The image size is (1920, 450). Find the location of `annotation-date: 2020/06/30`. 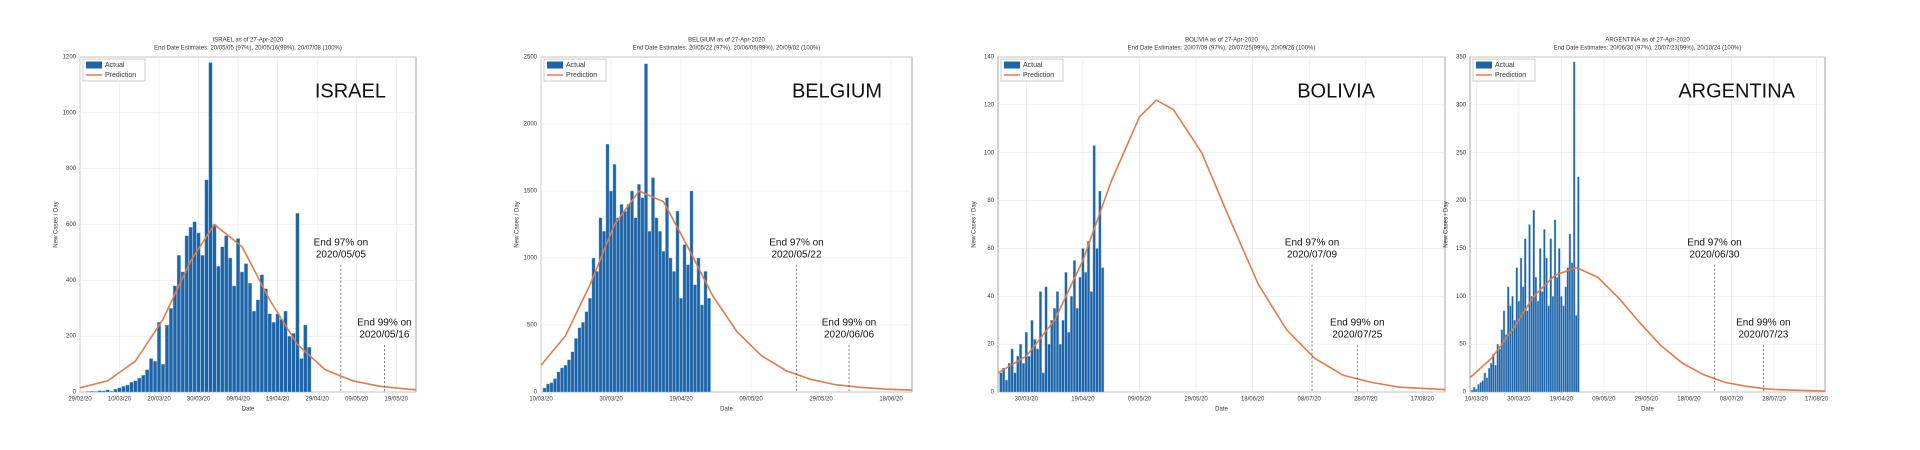

annotation-date: 2020/06/30 is located at coordinates (1714, 254).